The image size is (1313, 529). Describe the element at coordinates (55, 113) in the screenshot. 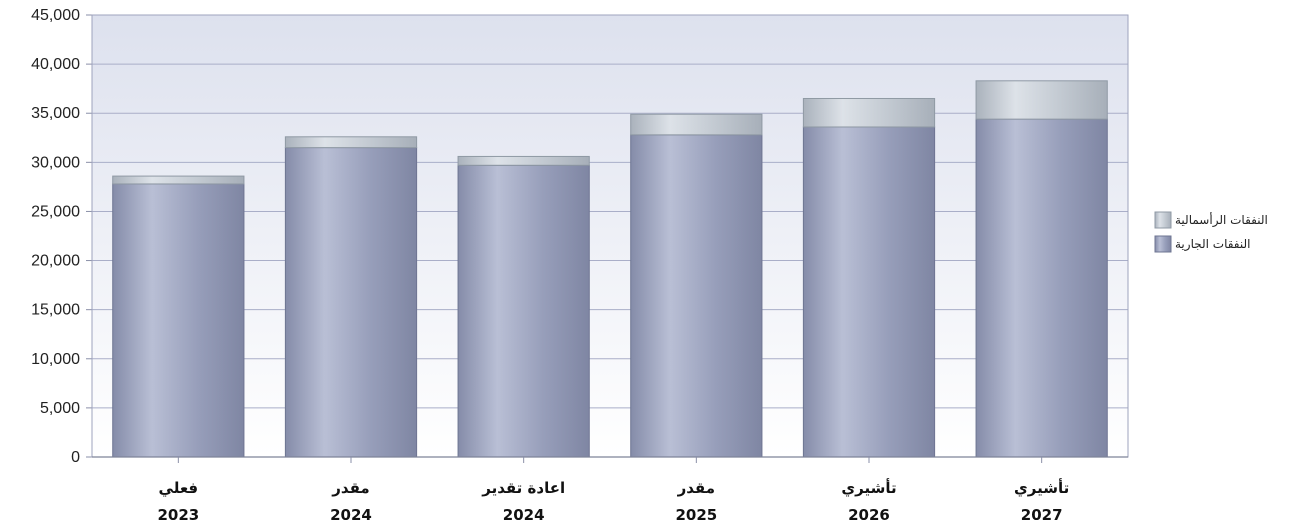

I see `y-tick-label: 35,000` at that location.